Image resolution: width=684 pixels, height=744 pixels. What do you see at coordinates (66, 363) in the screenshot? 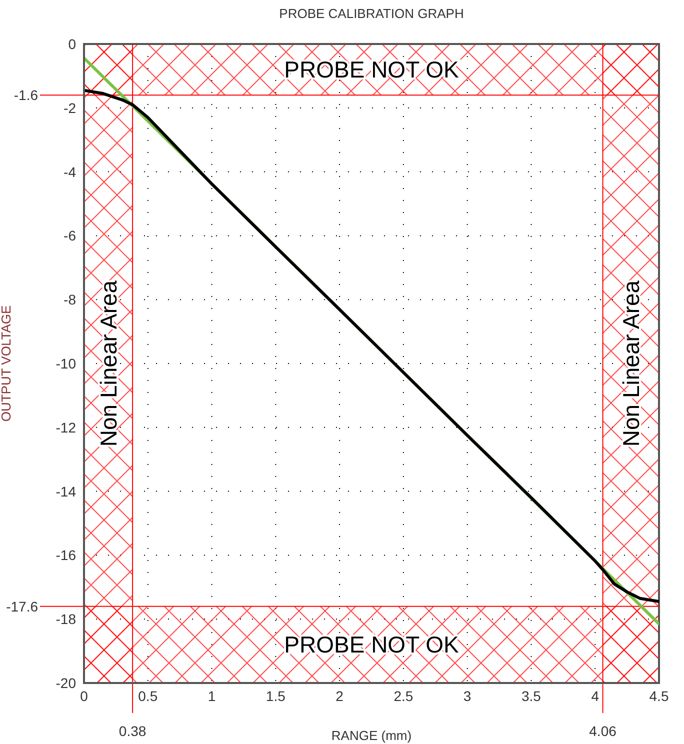
I see `y-tick-label: -10` at bounding box center [66, 363].